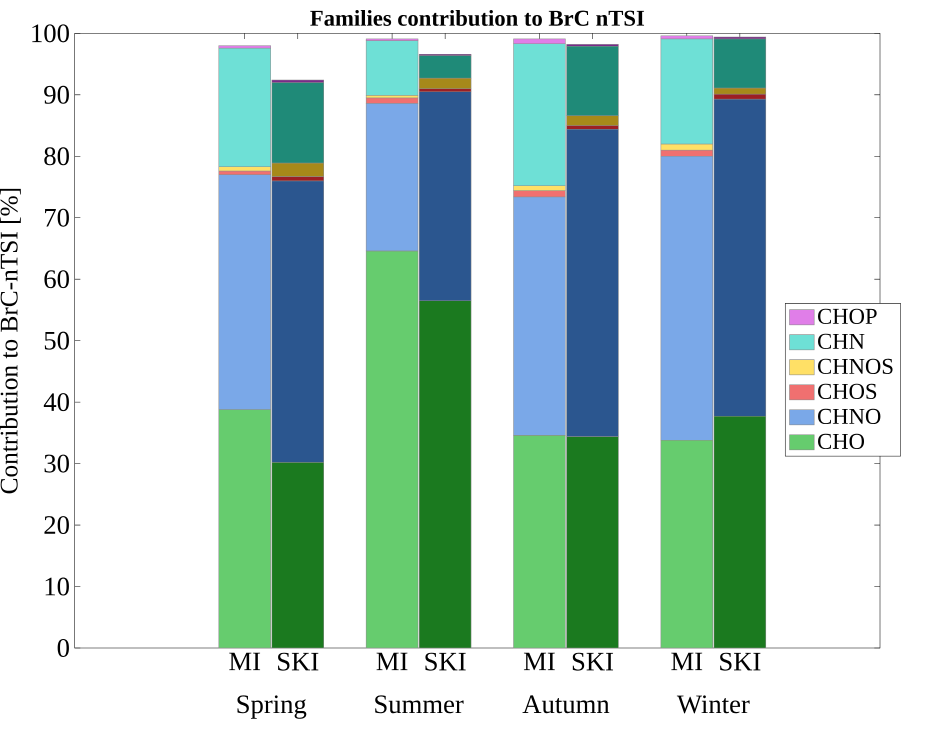  Describe the element at coordinates (566, 704) in the screenshot. I see `text: Autumn` at that location.